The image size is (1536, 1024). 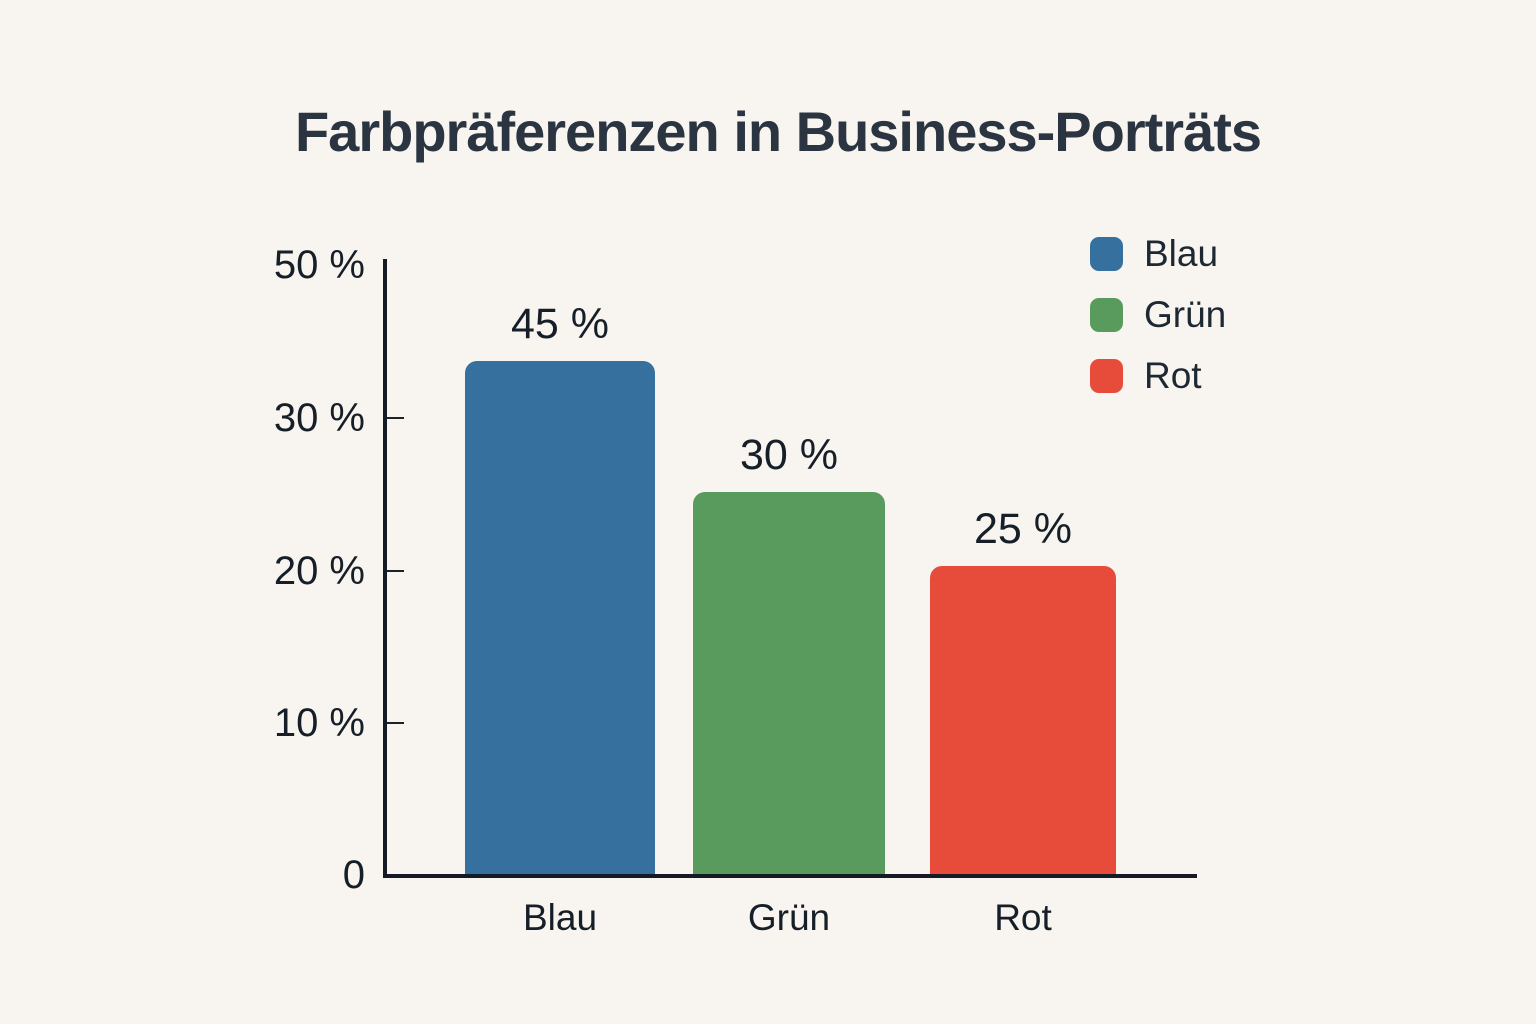 I want to click on x-axis-line, so click(x=790, y=876).